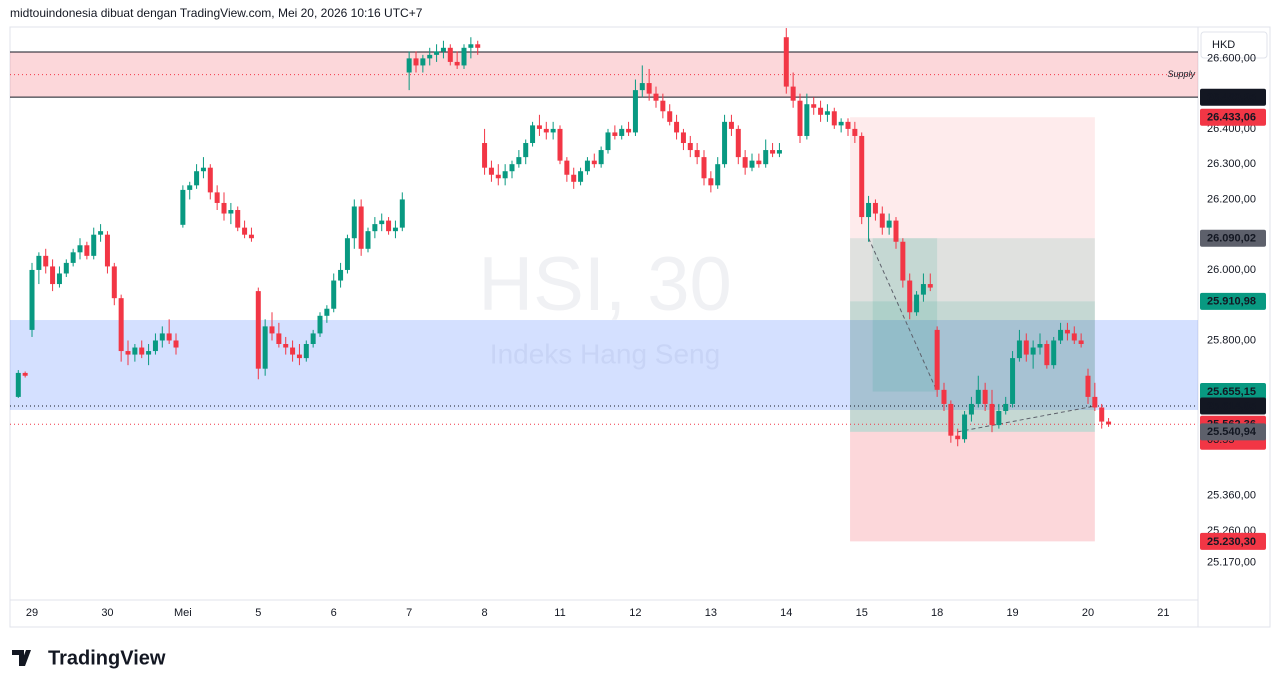 This screenshot has width=1281, height=688. Describe the element at coordinates (1232, 432) in the screenshot. I see `price-badge-label: 25.540,94` at that location.